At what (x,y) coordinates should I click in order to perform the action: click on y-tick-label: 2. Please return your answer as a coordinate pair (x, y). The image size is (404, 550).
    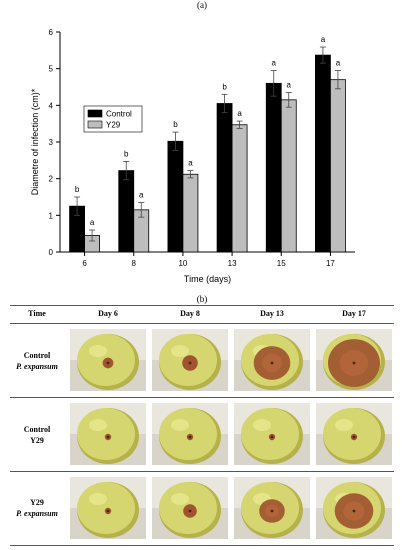
    Looking at the image, I should click on (51, 179).